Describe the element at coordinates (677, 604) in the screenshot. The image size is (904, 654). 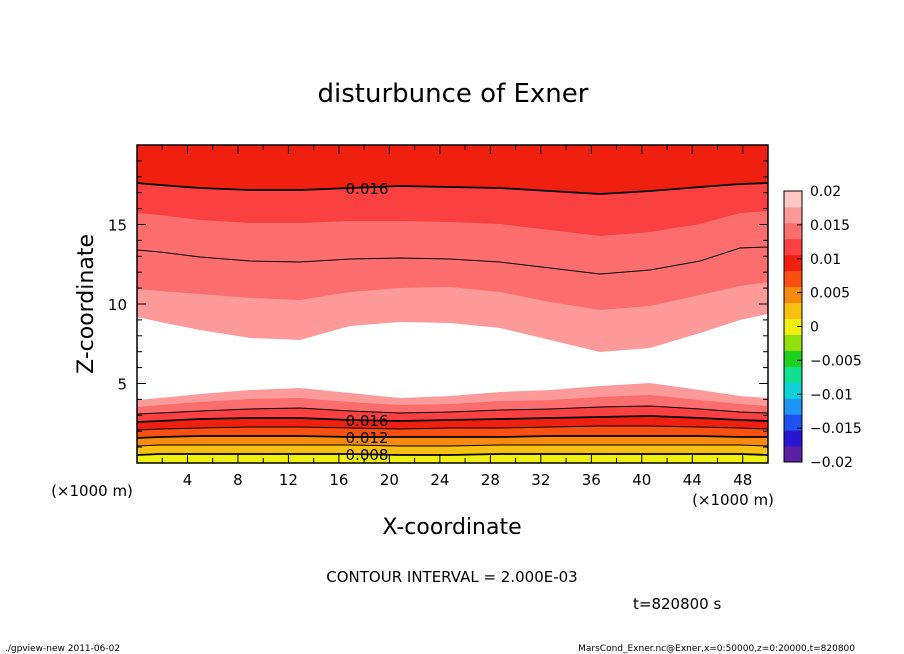
I see `time-label: t=820800 s` at that location.